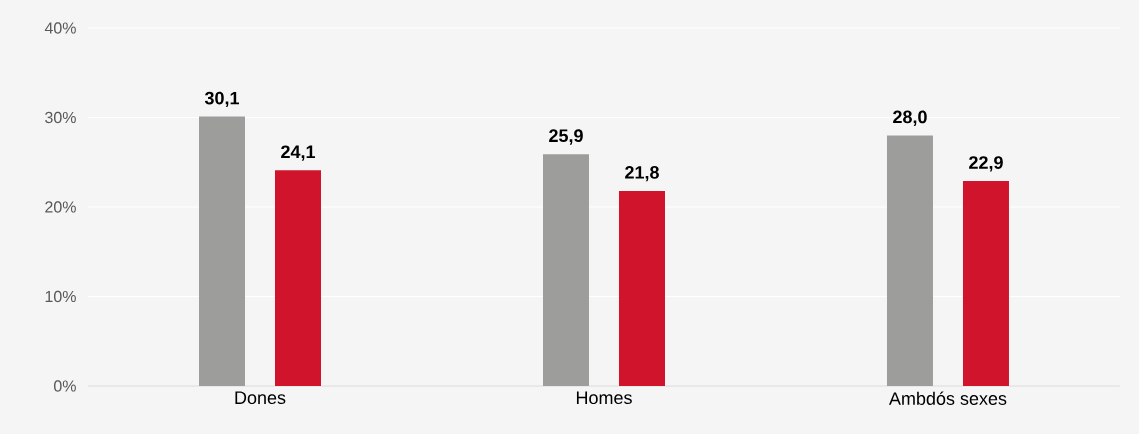  Describe the element at coordinates (642, 174) in the screenshot. I see `data-label: 21,8` at that location.